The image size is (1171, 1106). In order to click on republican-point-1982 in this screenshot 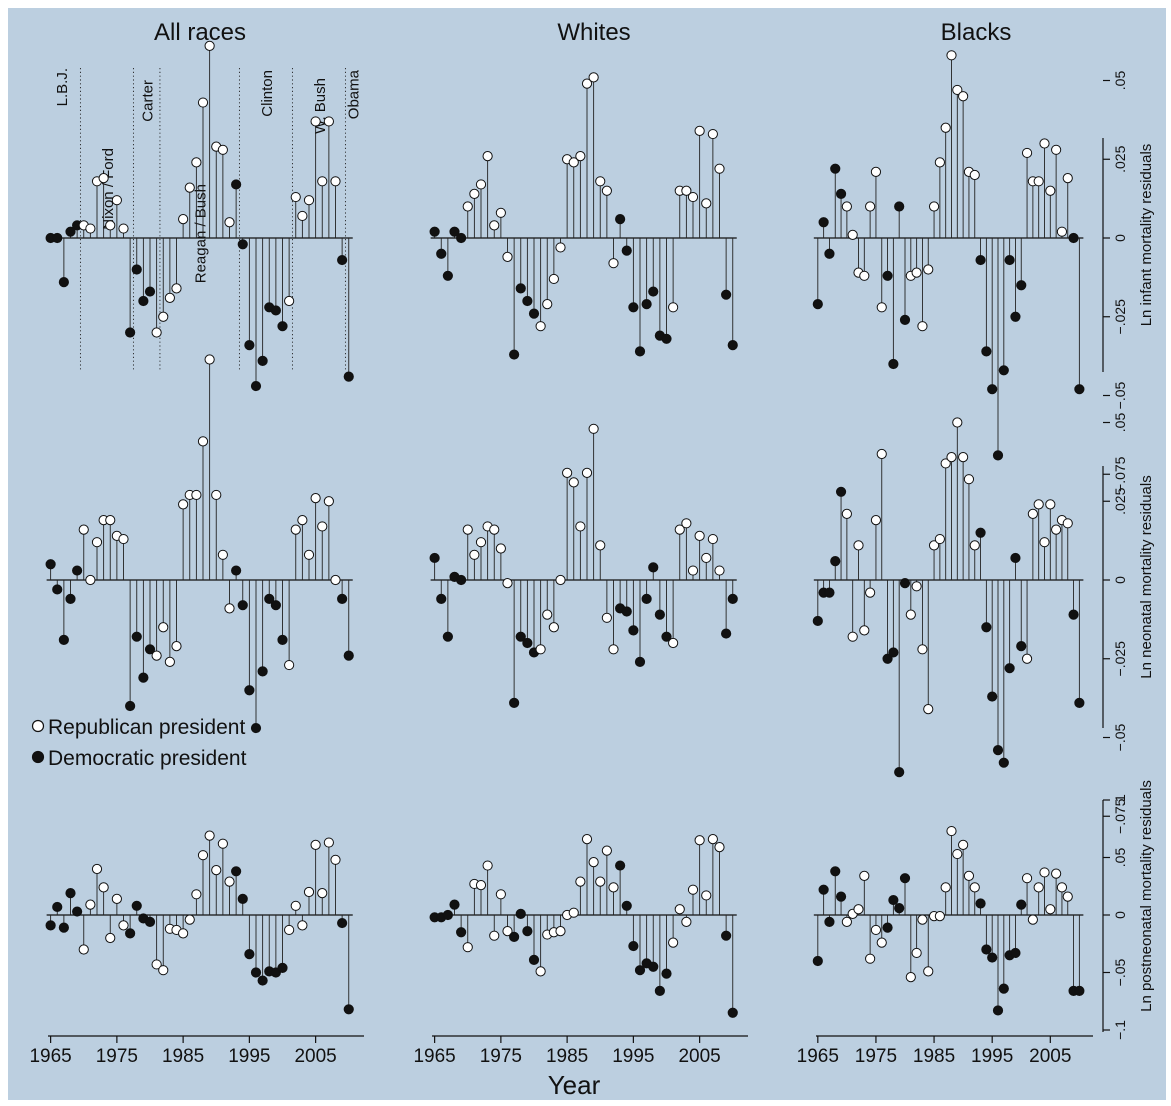, I will do `click(916, 272)`.